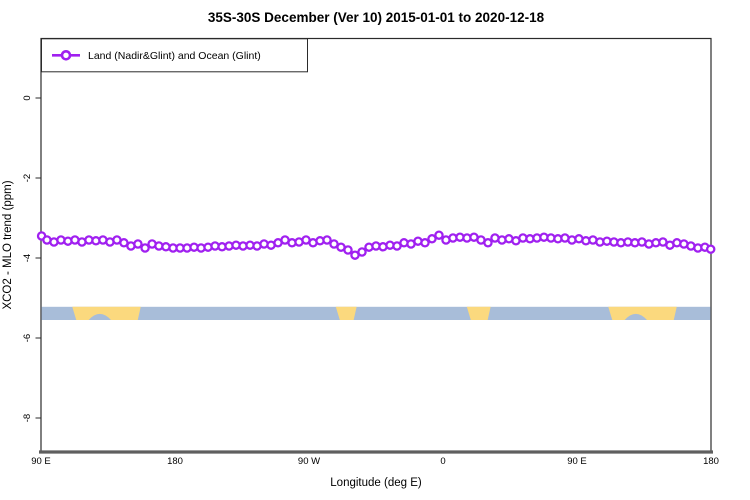  What do you see at coordinates (27, 338) in the screenshot?
I see `y-tick-label: -6` at bounding box center [27, 338].